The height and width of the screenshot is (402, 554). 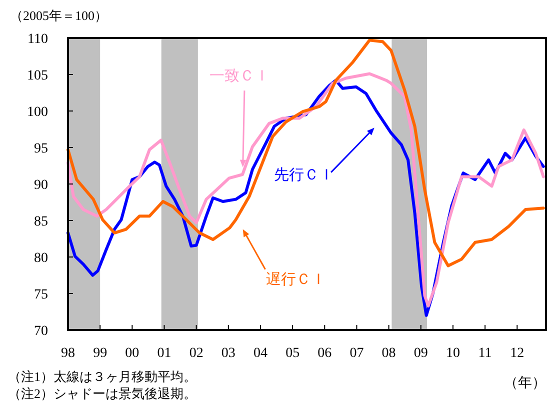 I want to click on x-tick-label: 10, so click(x=453, y=353).